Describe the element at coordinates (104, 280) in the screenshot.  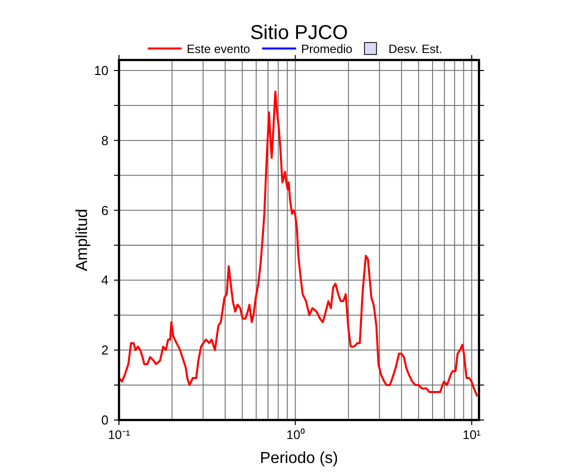
I see `y-tick-label: 4` at that location.